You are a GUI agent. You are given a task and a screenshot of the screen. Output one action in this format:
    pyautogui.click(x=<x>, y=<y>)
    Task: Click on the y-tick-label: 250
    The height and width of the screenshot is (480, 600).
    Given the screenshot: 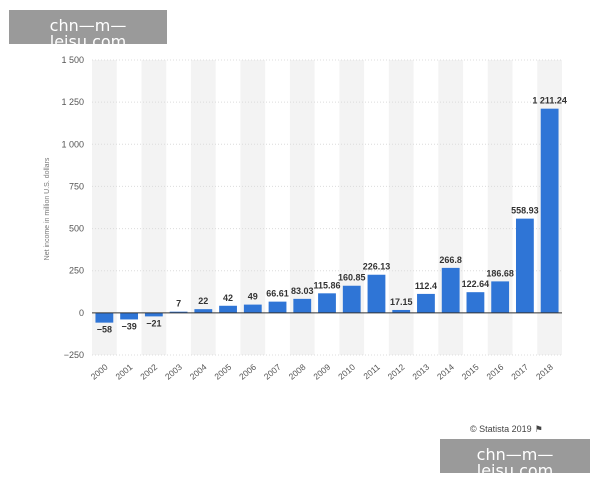 What is the action you would take?
    pyautogui.click(x=76, y=271)
    